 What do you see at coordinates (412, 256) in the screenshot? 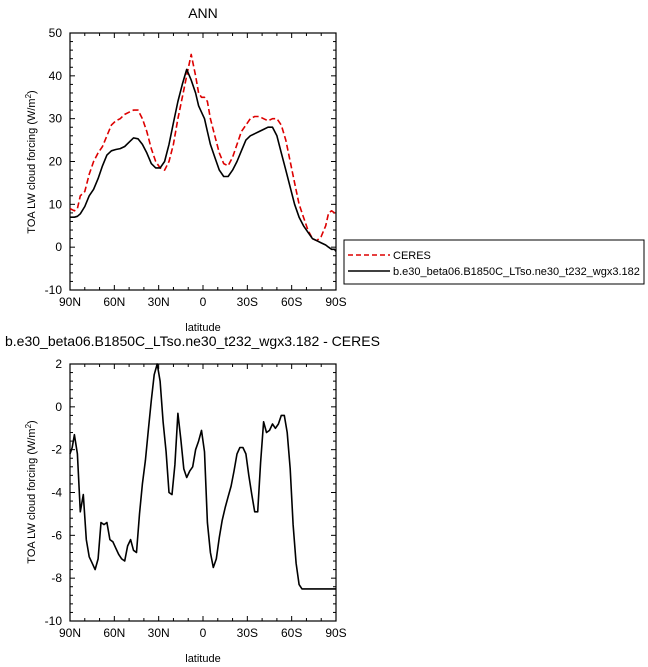
I see `legend-label-ceres: CERES` at bounding box center [412, 256].